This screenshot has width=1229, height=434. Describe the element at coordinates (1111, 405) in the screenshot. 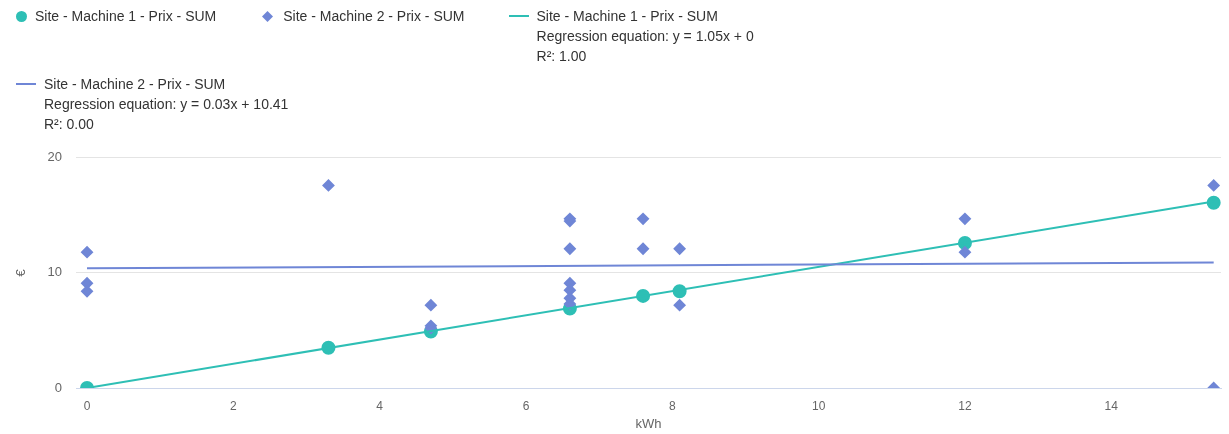

I see `x-tick-label: 14` at that location.